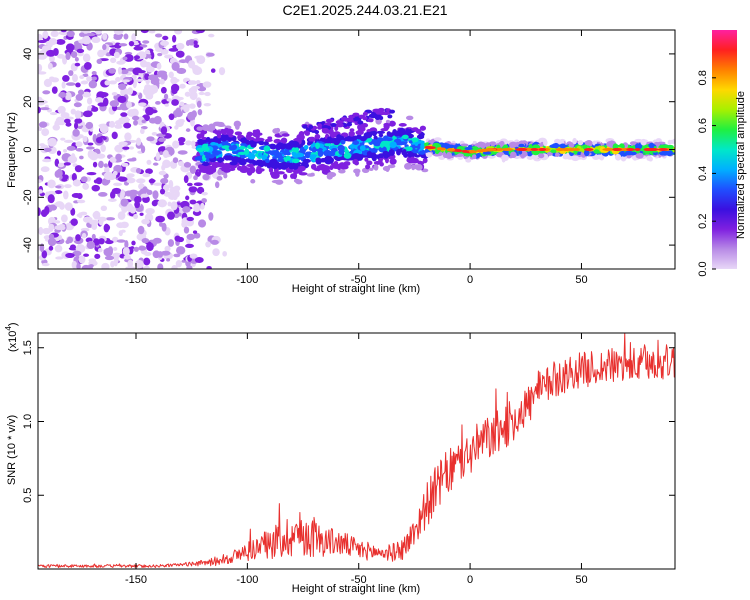 Image resolution: width=750 pixels, height=600 pixels. Describe the element at coordinates (13, 324) in the screenshot. I see `snr-multiplier-close: )` at that location.